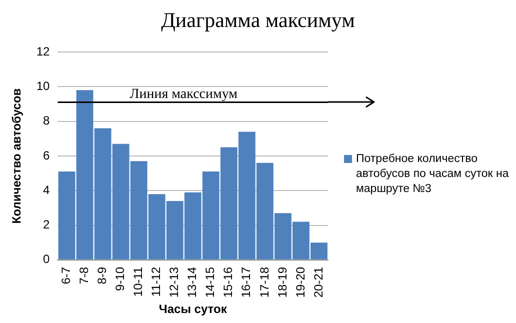 The height and width of the screenshot is (323, 516). Describe the element at coordinates (246, 282) in the screenshot. I see `x-tick-label: 16-17` at that location.